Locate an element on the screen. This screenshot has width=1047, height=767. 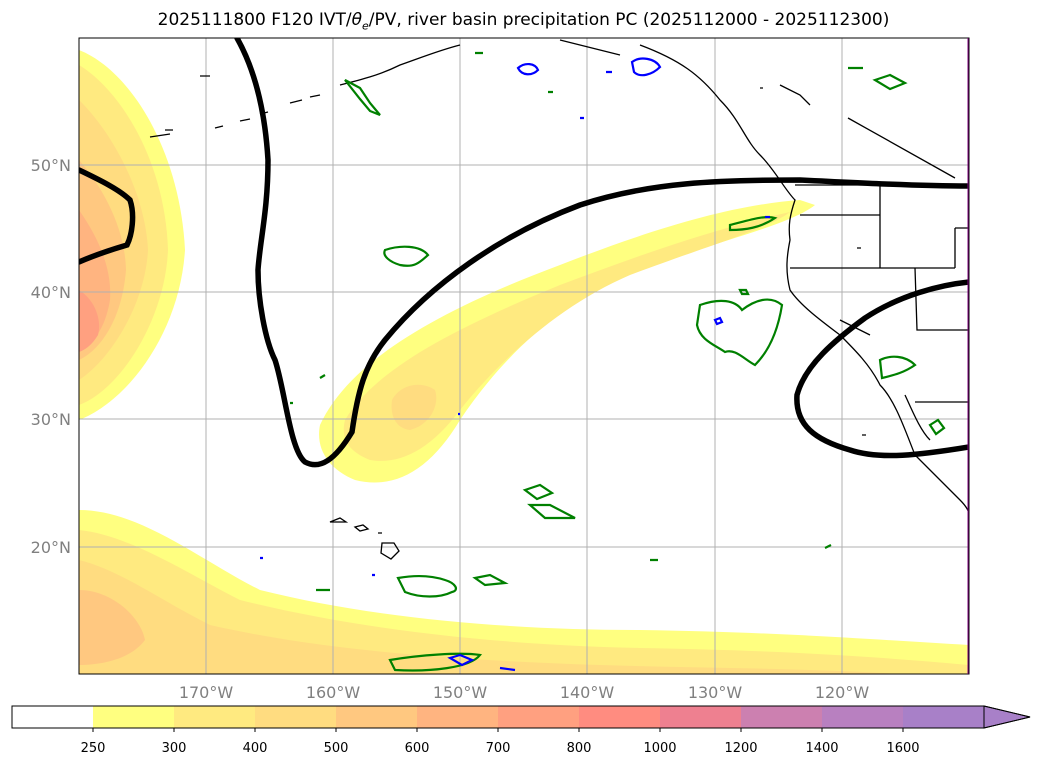
colorbar-swatches is located at coordinates (498, 717).